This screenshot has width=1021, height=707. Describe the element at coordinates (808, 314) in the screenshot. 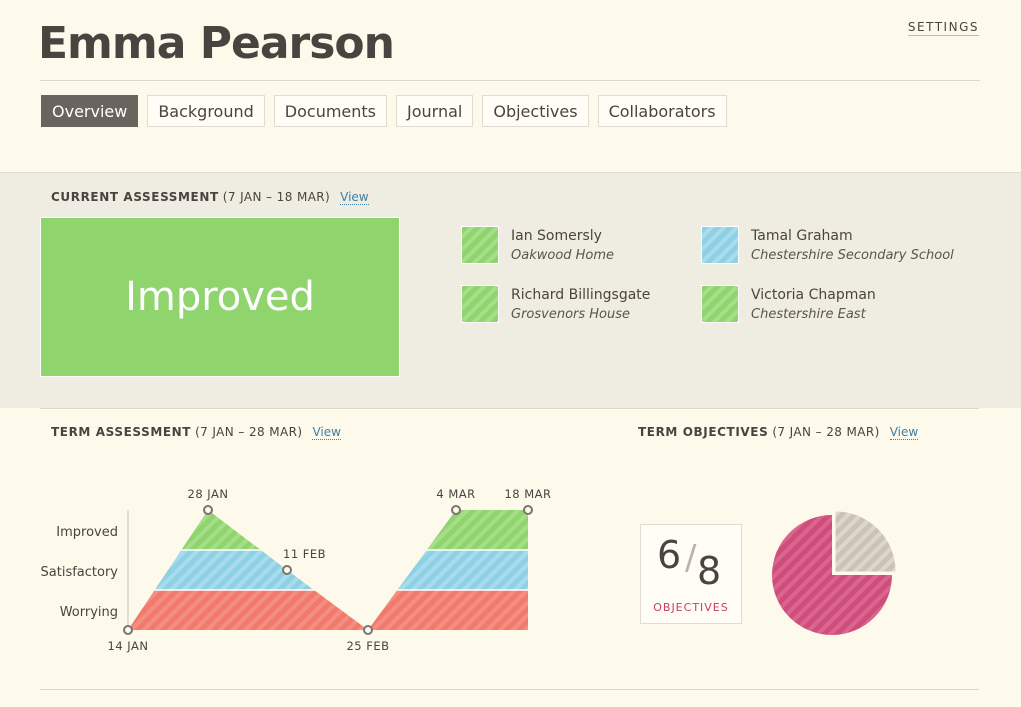

I see `collaborator-org: Chestershire East` at that location.